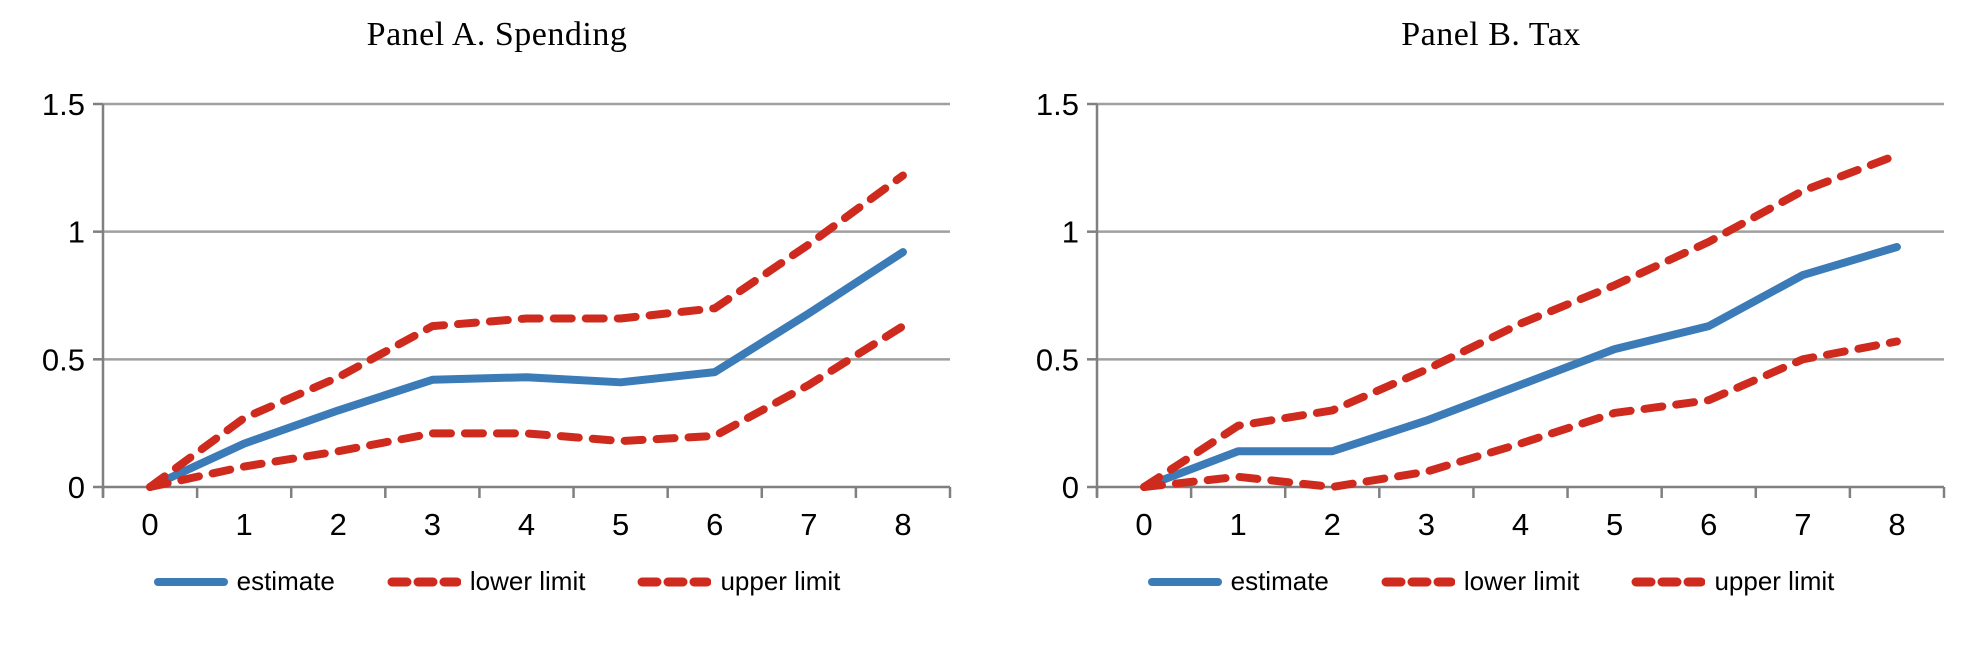 The width and height of the screenshot is (1988, 664). What do you see at coordinates (1491, 34) in the screenshot?
I see `panel-b-title: Panel B. Tax` at bounding box center [1491, 34].